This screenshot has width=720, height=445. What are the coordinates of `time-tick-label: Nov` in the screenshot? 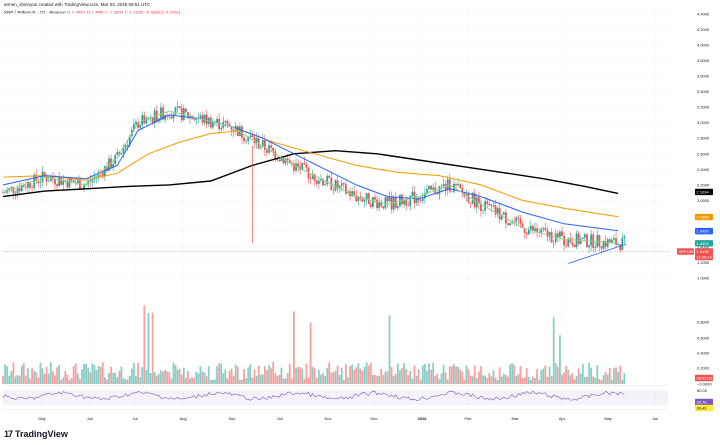 It's located at (327, 418).